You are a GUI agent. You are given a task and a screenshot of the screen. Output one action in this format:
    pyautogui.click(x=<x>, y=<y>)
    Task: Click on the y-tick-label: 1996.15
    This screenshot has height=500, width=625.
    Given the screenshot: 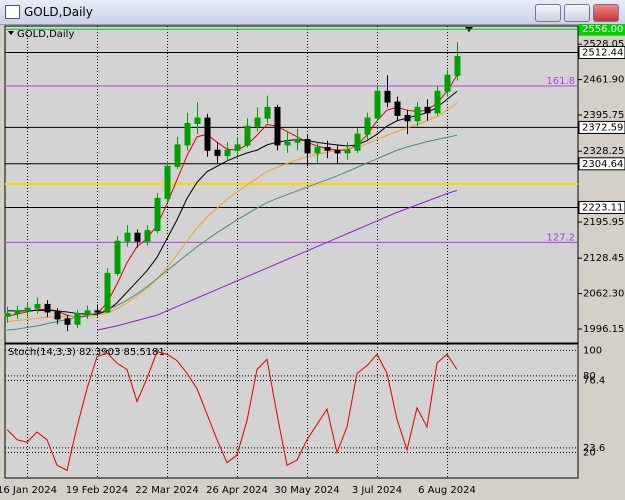 What is the action you would take?
    pyautogui.click(x=603, y=329)
    